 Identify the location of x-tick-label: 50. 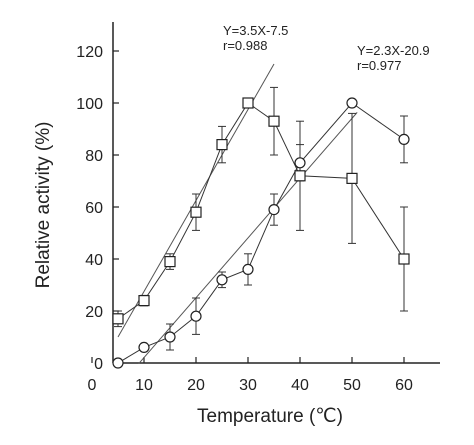
(352, 385).